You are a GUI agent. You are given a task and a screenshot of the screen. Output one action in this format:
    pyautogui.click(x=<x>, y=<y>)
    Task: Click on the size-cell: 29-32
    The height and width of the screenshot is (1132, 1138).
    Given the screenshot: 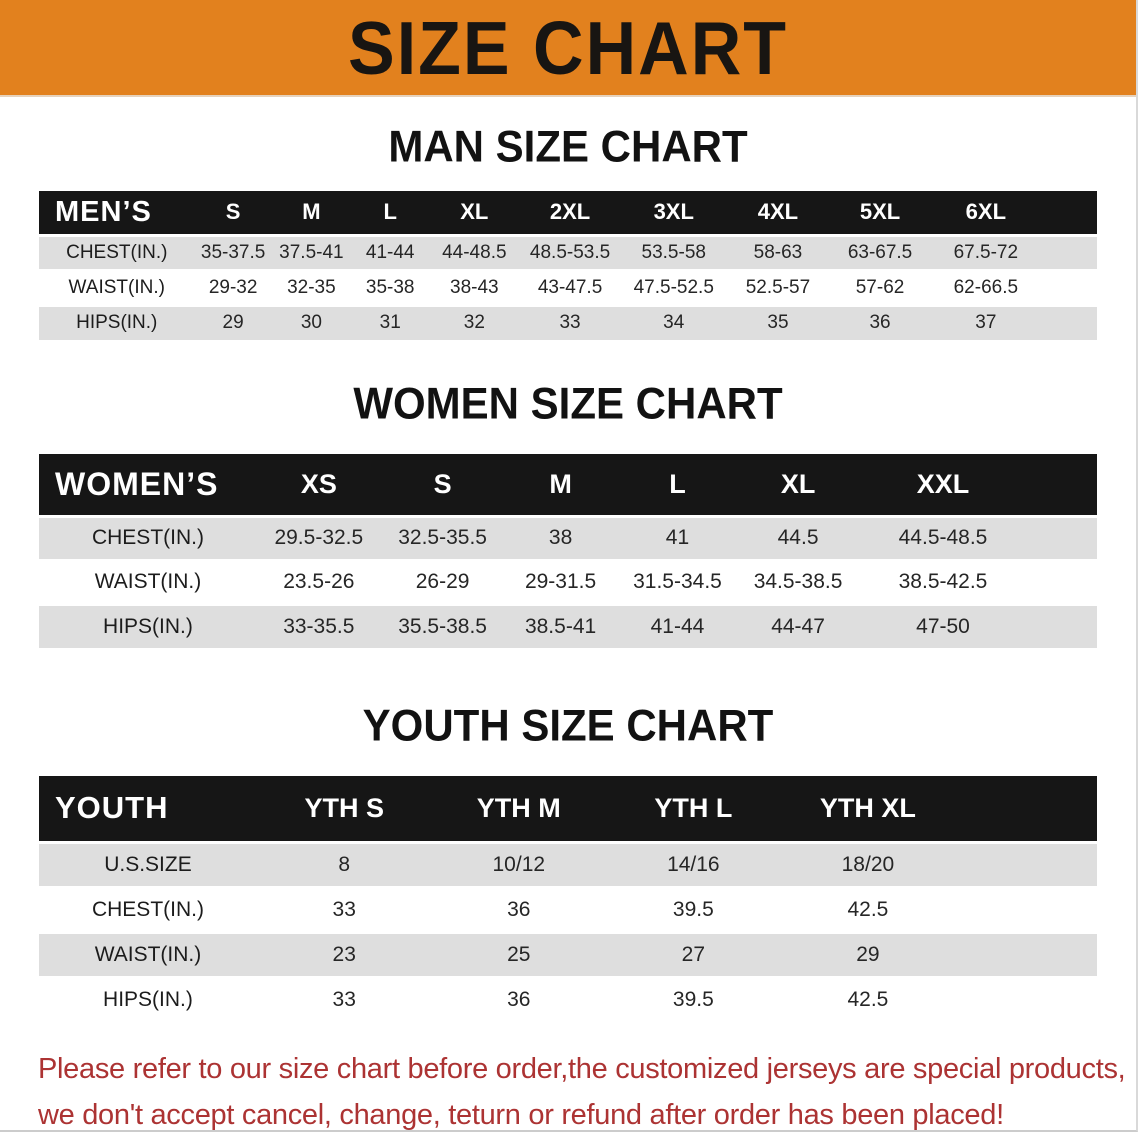 What is the action you would take?
    pyautogui.click(x=233, y=286)
    